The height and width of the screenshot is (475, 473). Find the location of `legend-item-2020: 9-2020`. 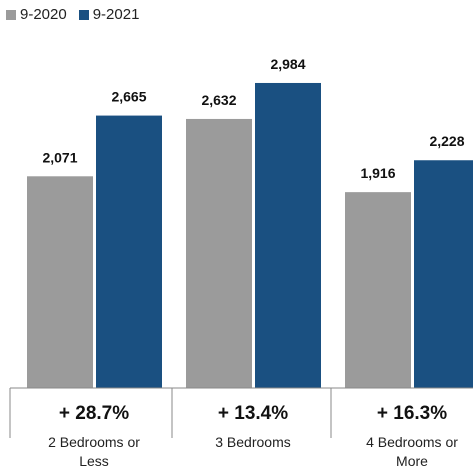

legend-item-2020: 9-2020 is located at coordinates (36, 14).